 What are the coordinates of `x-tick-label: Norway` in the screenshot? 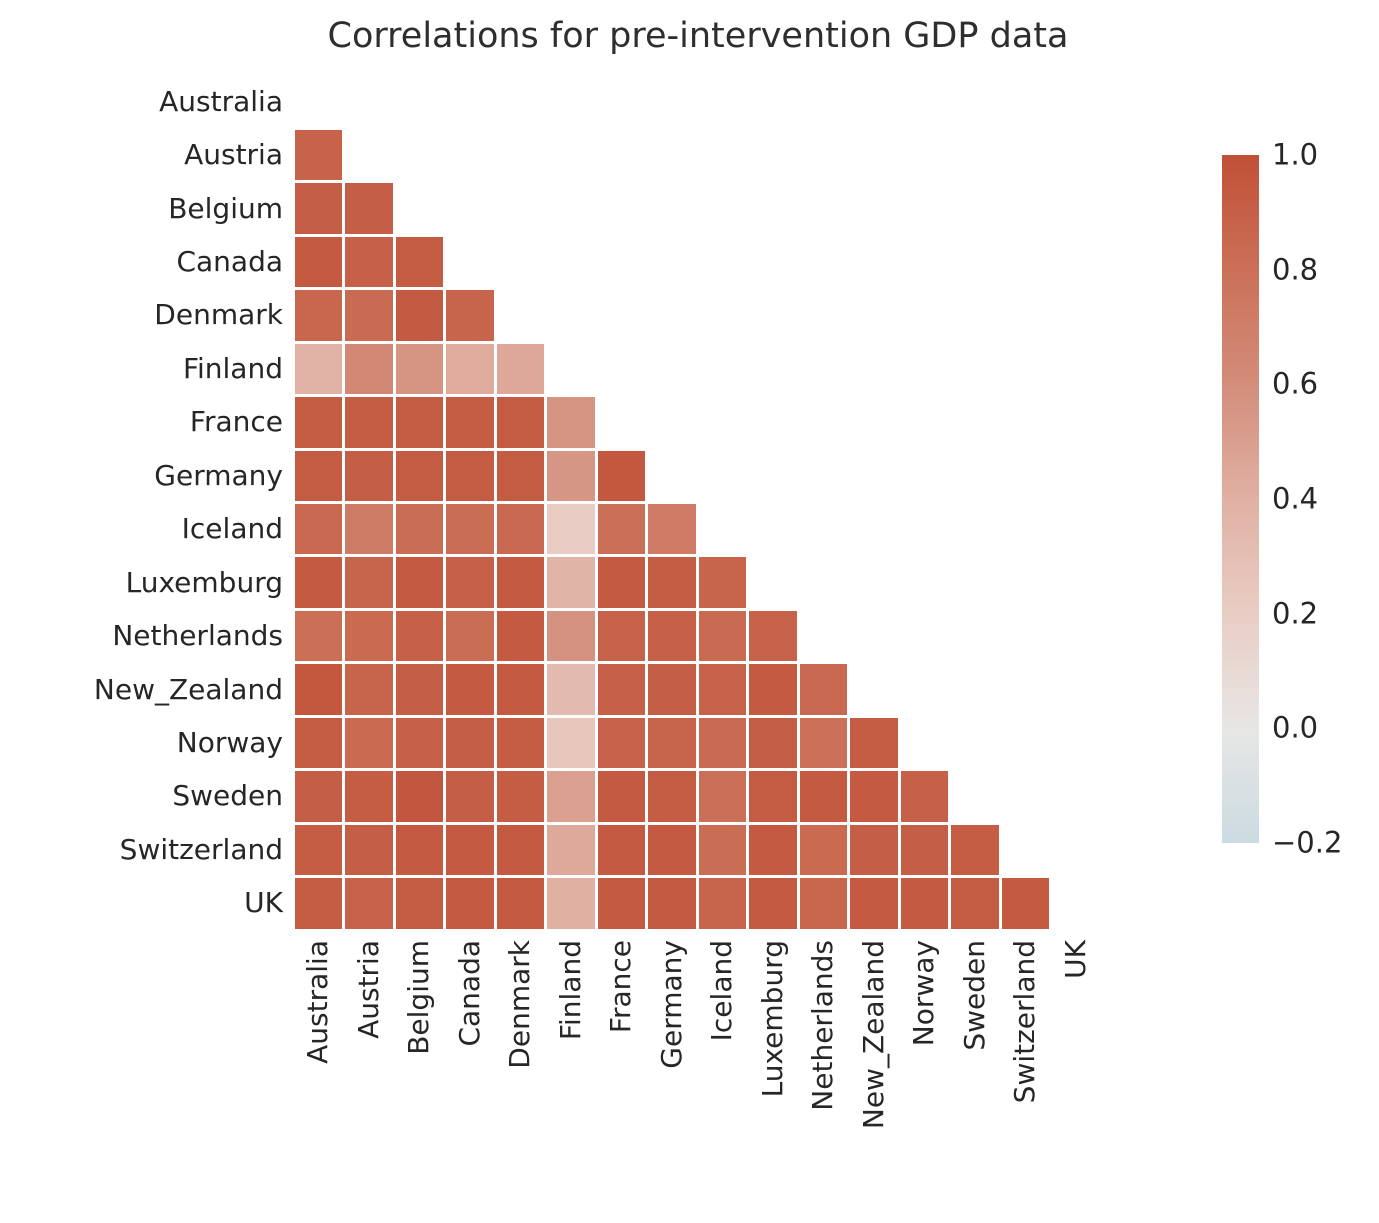 It's located at (924, 993).